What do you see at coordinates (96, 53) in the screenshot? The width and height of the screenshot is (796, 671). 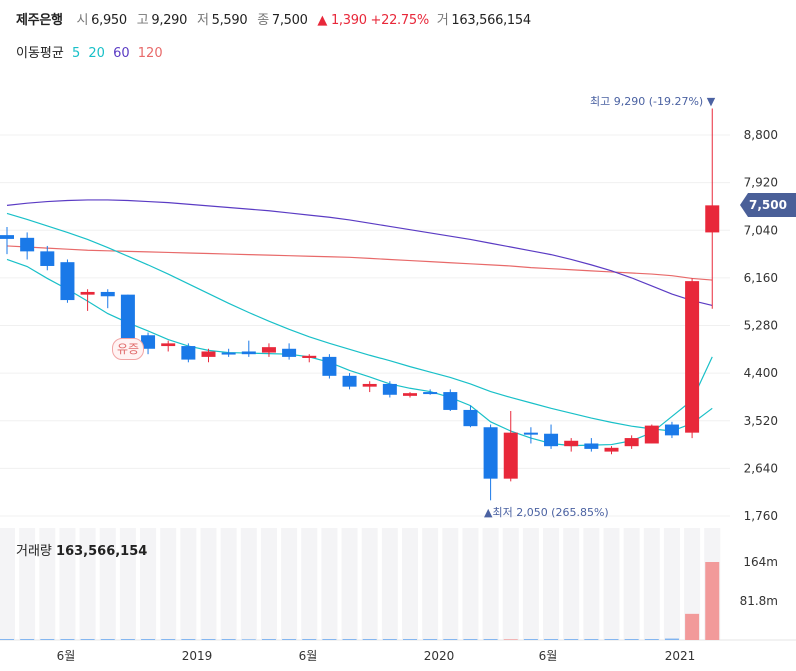 I see `ma-20: 20` at bounding box center [96, 53].